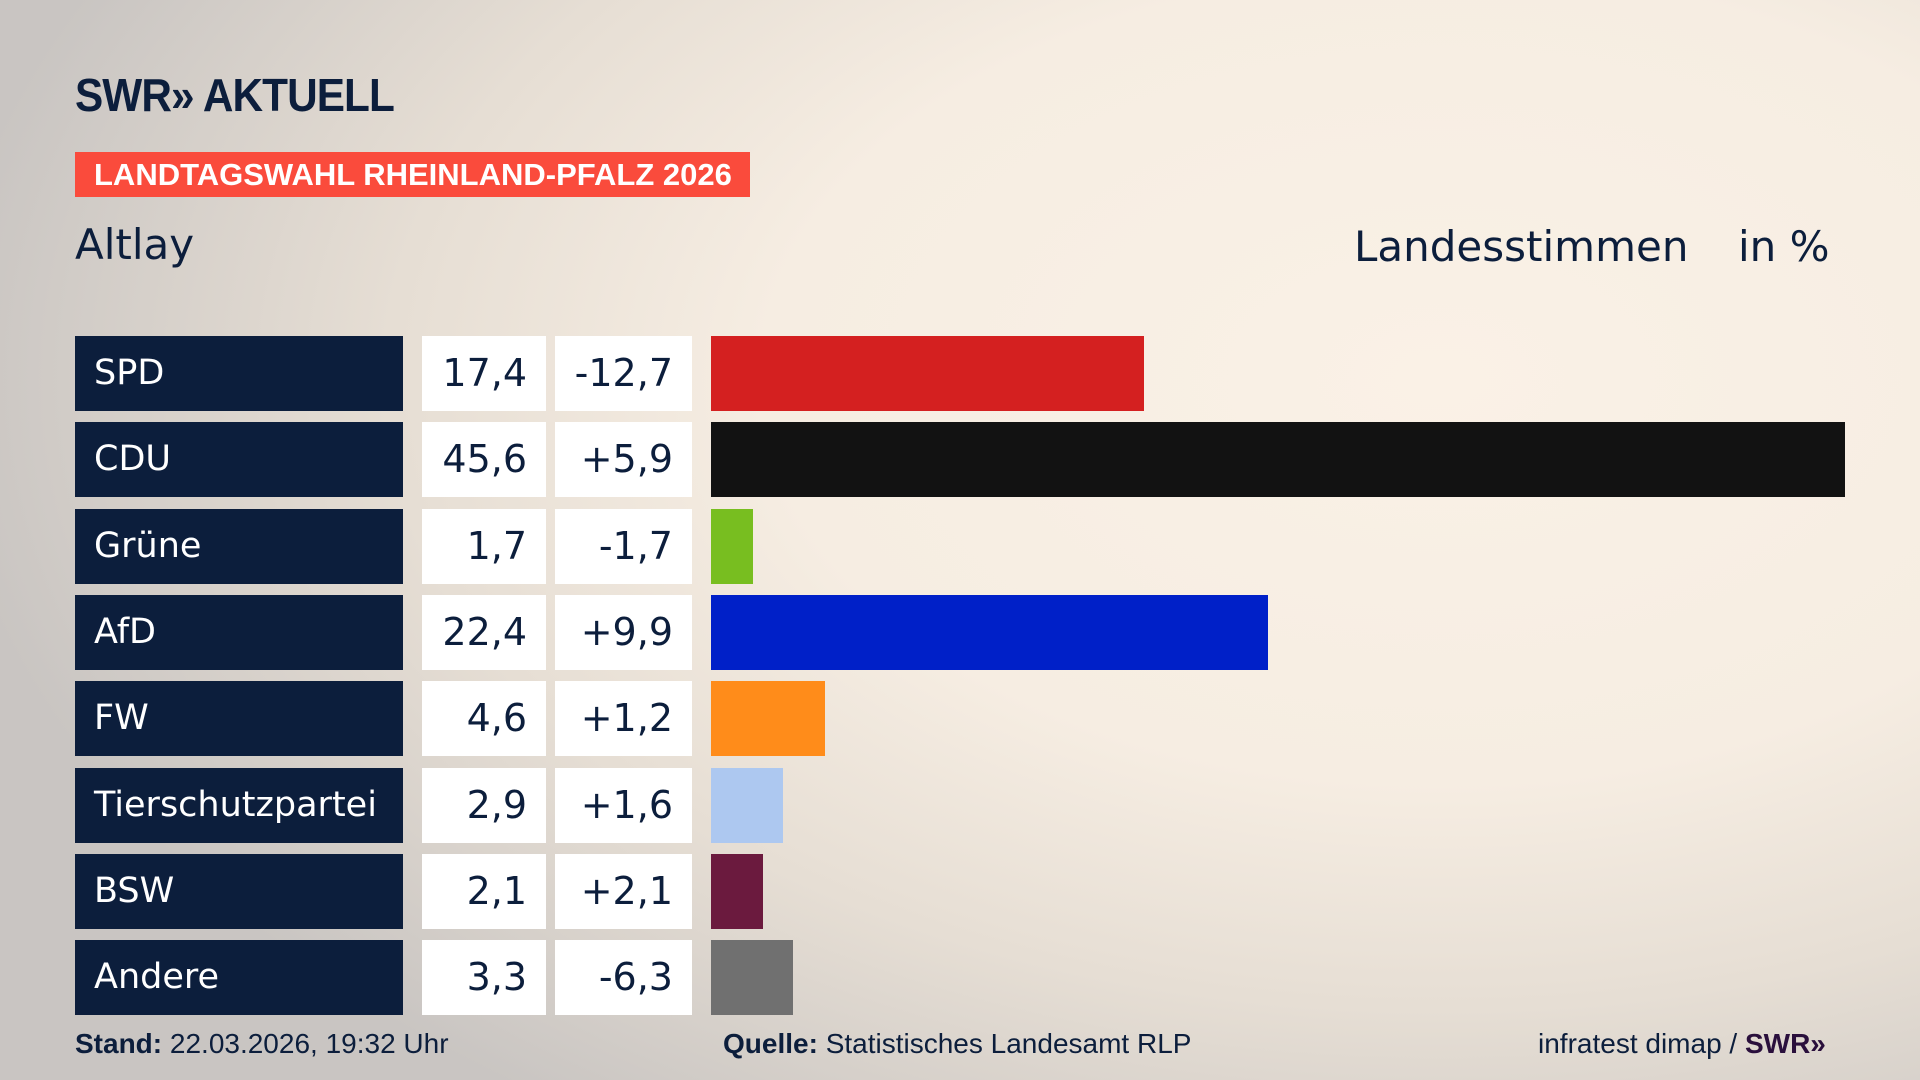  I want to click on diff-label: -12,7, so click(623, 373).